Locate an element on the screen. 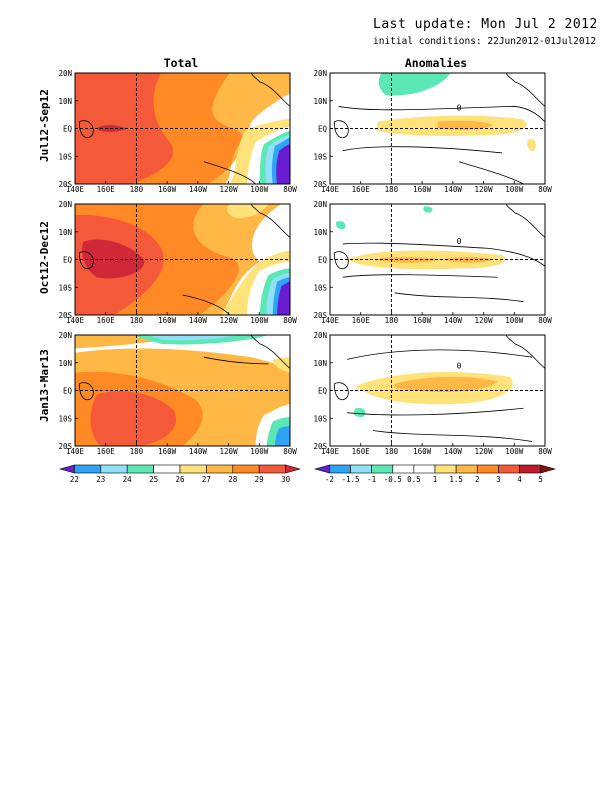 Image resolution: width=600 pixels, height=800 pixels. colorbar-tick-label: 4 is located at coordinates (519, 479).